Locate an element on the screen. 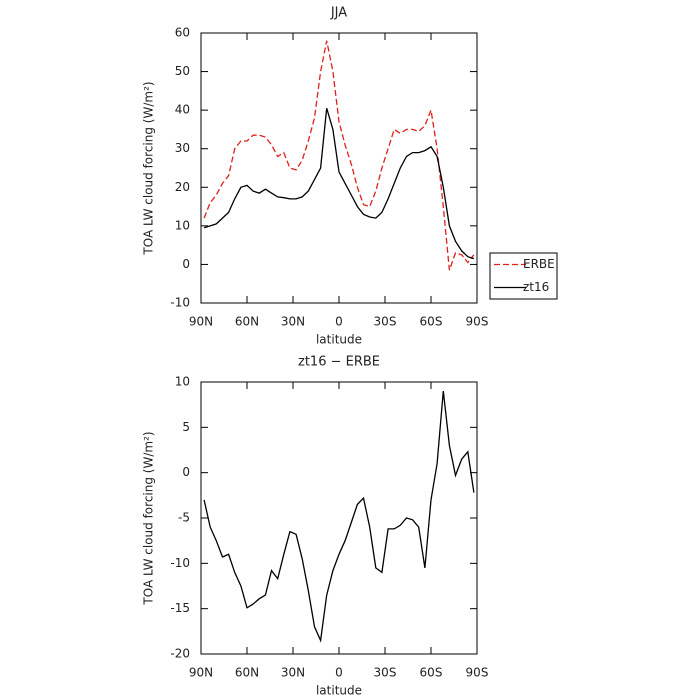  y-tick-label: -5 is located at coordinates (184, 518).